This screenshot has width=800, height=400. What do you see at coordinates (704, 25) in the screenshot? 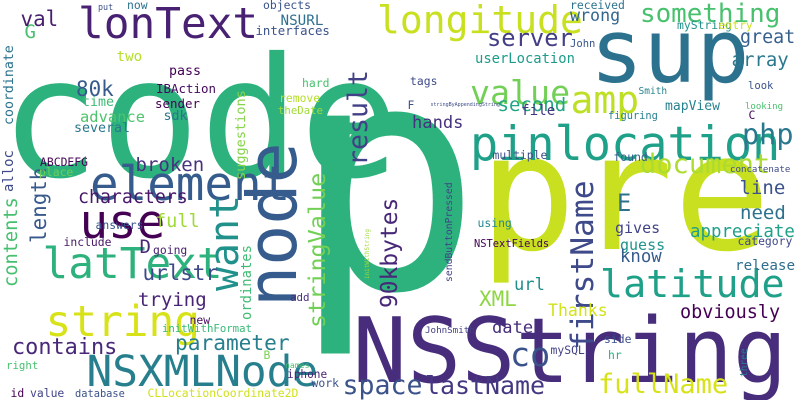
I see `word: myString` at bounding box center [704, 25].